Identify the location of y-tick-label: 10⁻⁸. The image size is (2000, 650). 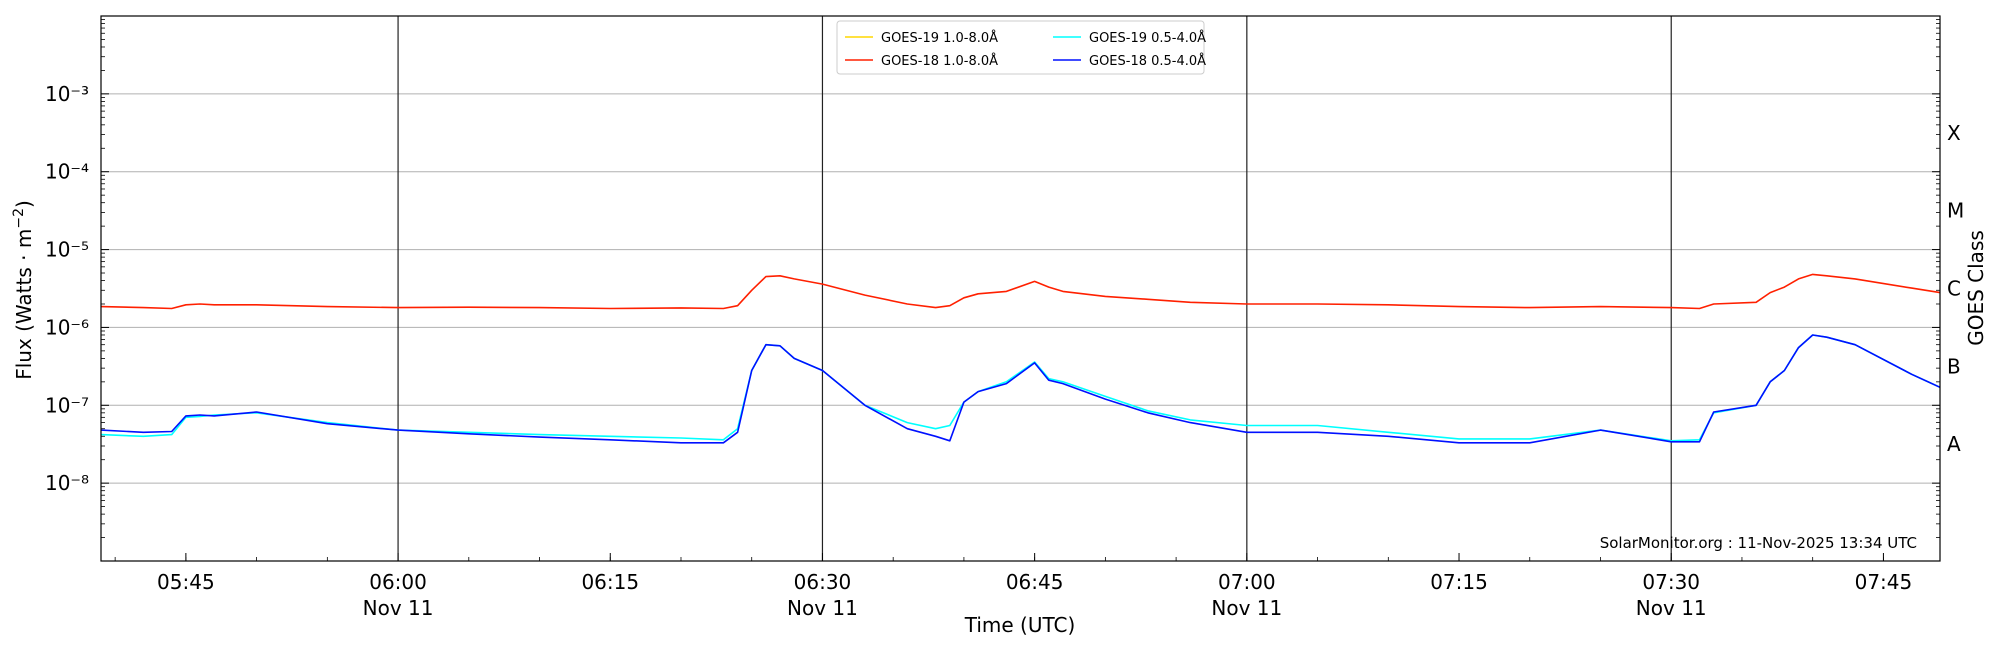
(67, 483).